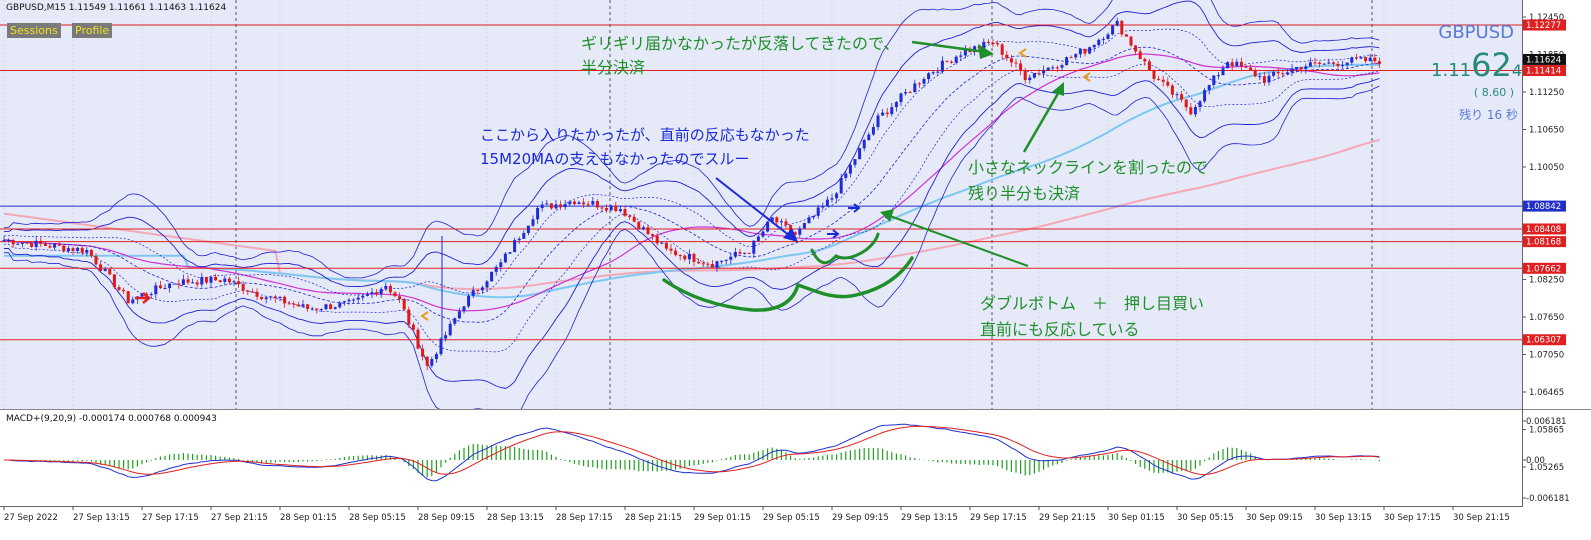  Describe the element at coordinates (1543, 341) in the screenshot. I see `price-label: 1.06307` at that location.